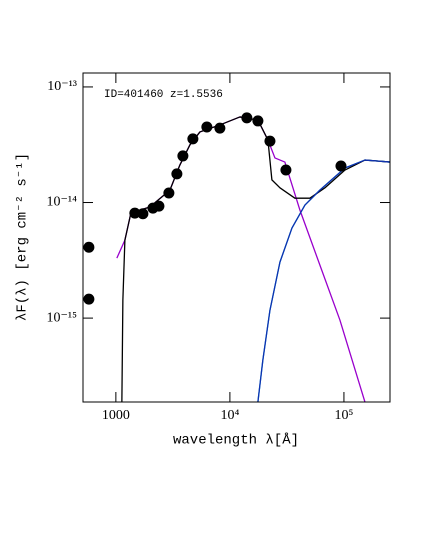 The image size is (425, 550). What do you see at coordinates (62, 202) in the screenshot?
I see `y-tick-label: 10⁻¹⁴` at bounding box center [62, 202].